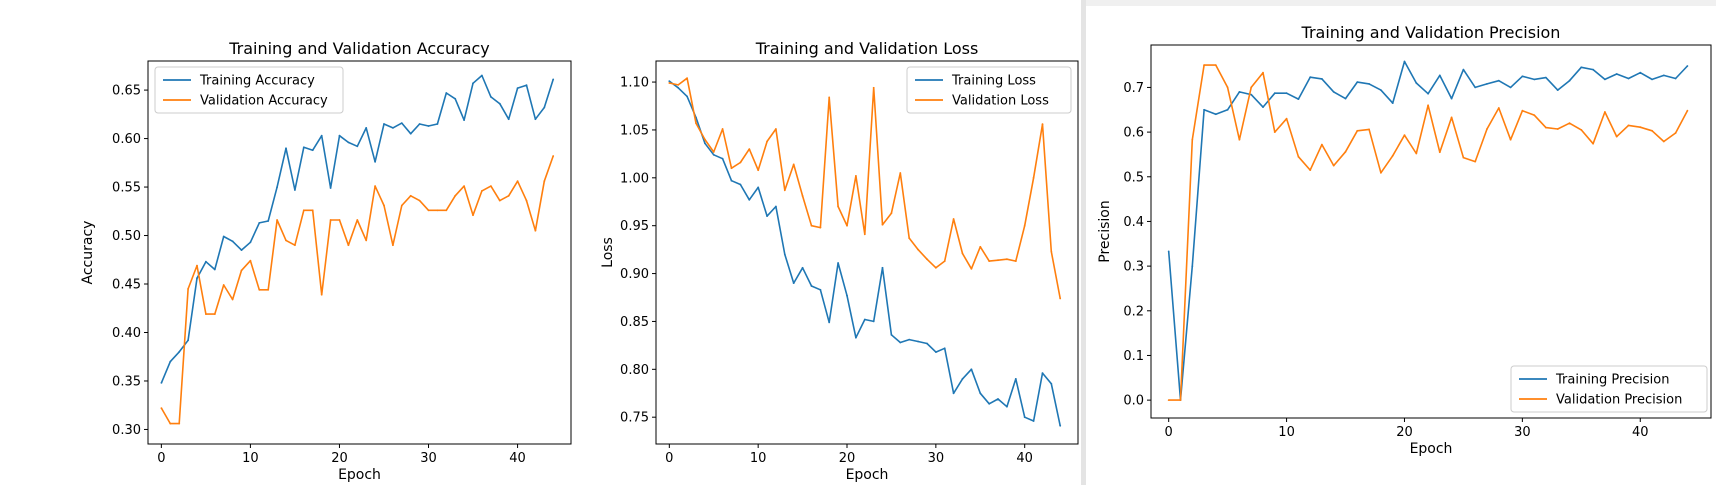 Image resolution: width=1716 pixels, height=485 pixels. I want to click on x-axis-label: Epoch, so click(359, 475).